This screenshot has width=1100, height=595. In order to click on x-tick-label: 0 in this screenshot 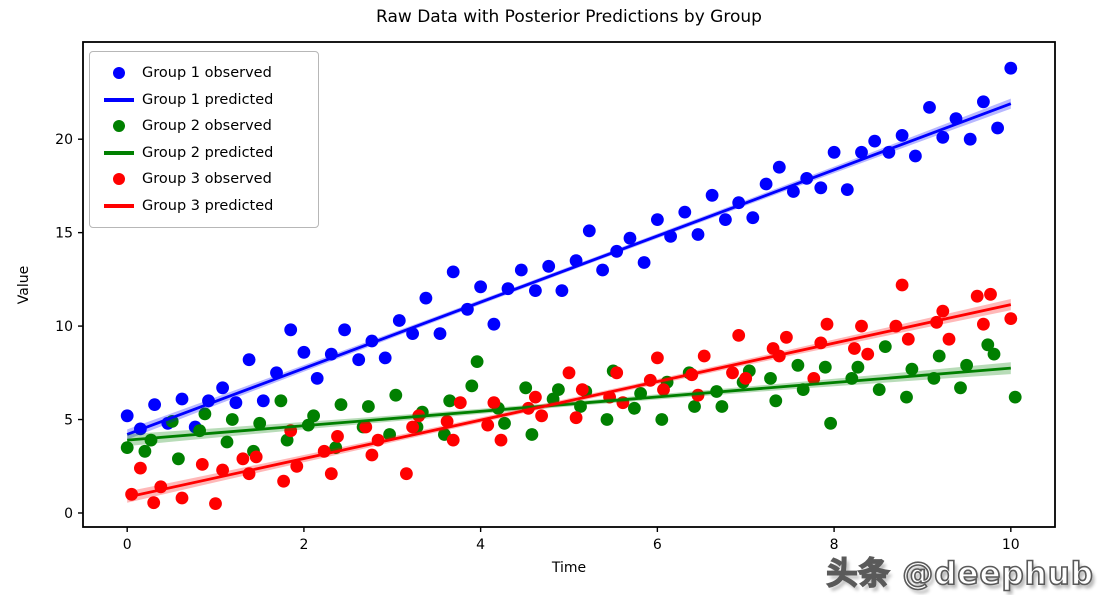, I will do `click(127, 545)`.